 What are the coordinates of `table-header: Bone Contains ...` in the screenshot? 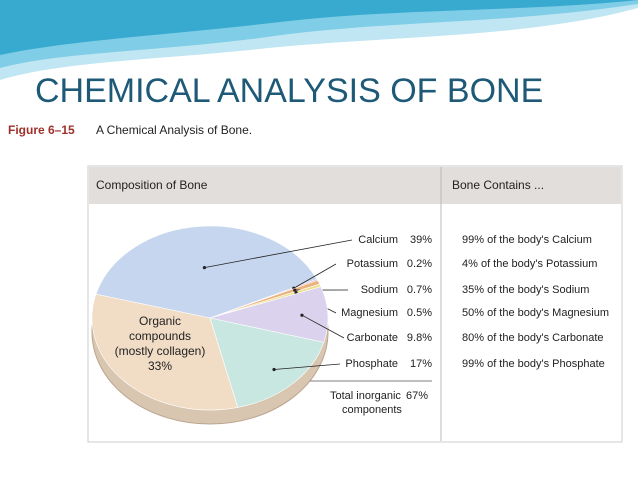 It's located at (498, 185).